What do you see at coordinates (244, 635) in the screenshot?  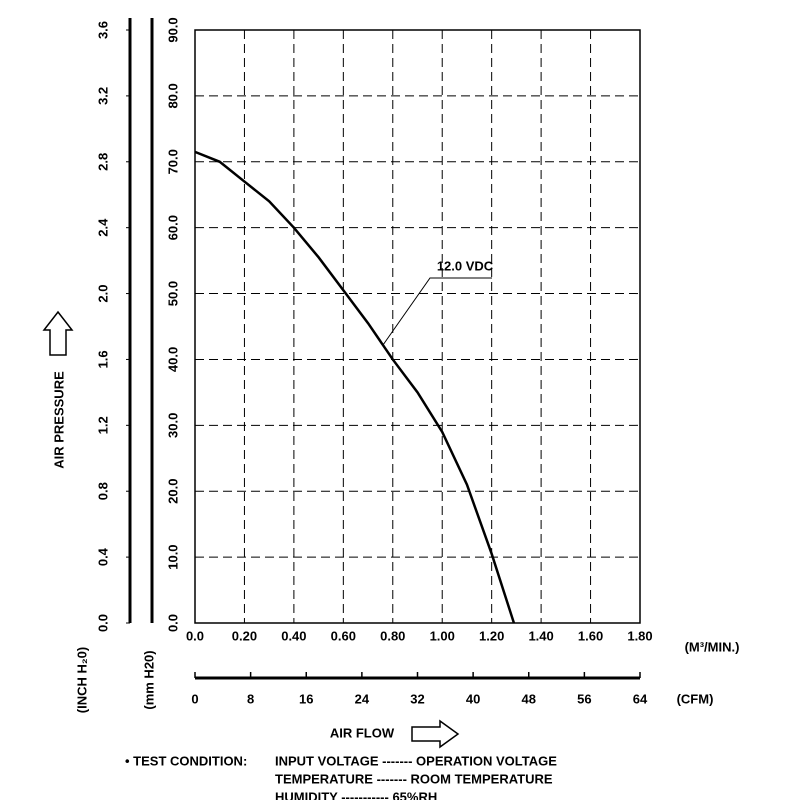 I see `x-tick-label: 0.20` at bounding box center [244, 635].